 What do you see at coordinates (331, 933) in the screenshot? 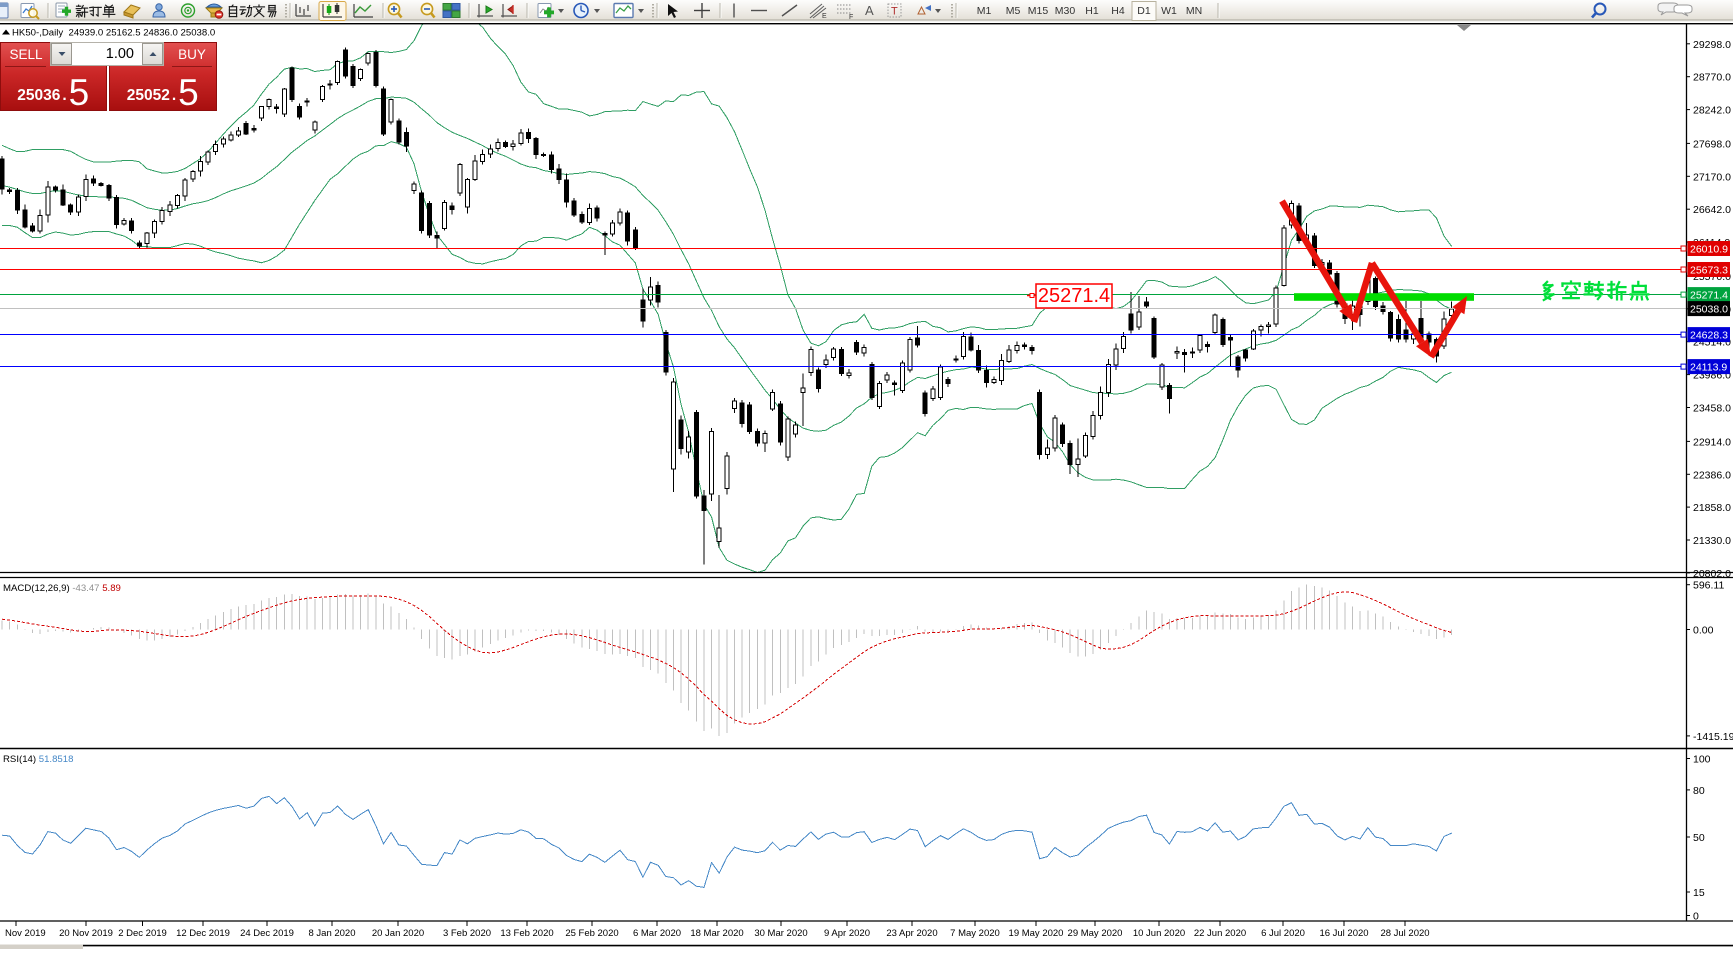
I see `svg-text: 8 Jan 2020` at bounding box center [331, 933].